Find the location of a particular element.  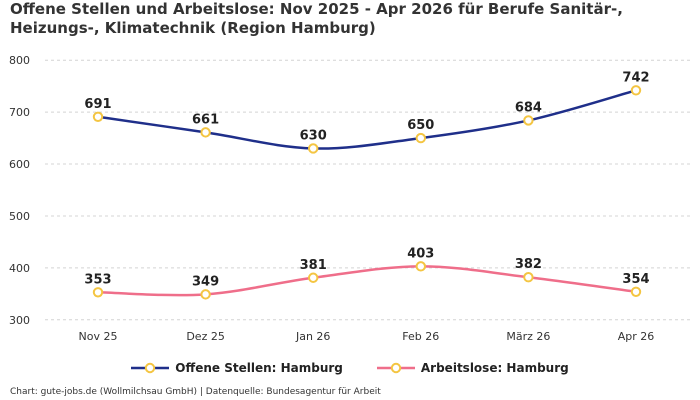

data-label: 630 is located at coordinates (313, 135).